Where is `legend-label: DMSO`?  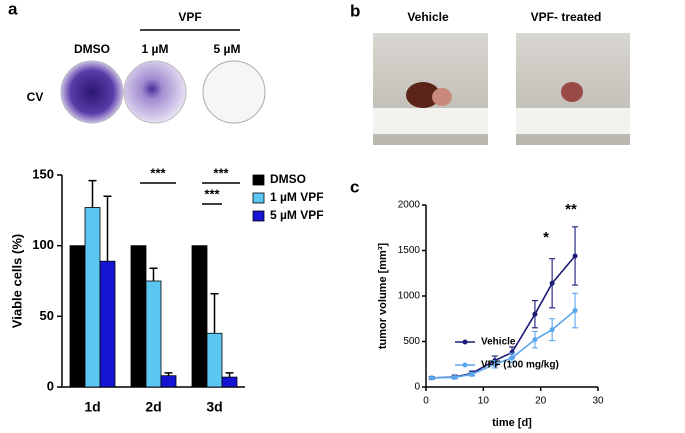 legend-label: DMSO is located at coordinates (288, 179).